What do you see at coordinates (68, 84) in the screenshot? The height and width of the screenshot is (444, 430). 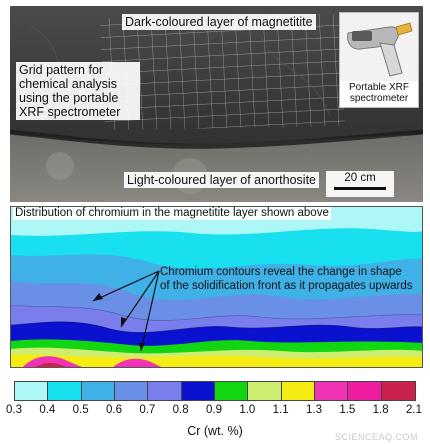 I see `grid-pattern-label-line: chemical analysis` at bounding box center [68, 84].